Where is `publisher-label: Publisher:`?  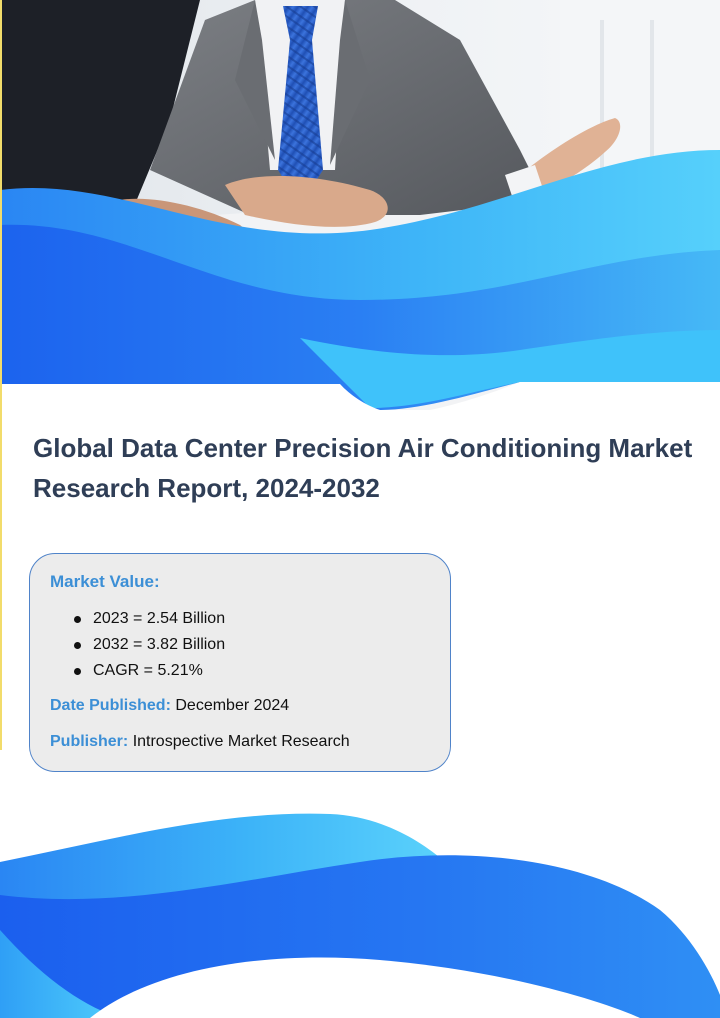 publisher-label: Publisher: is located at coordinates (89, 741).